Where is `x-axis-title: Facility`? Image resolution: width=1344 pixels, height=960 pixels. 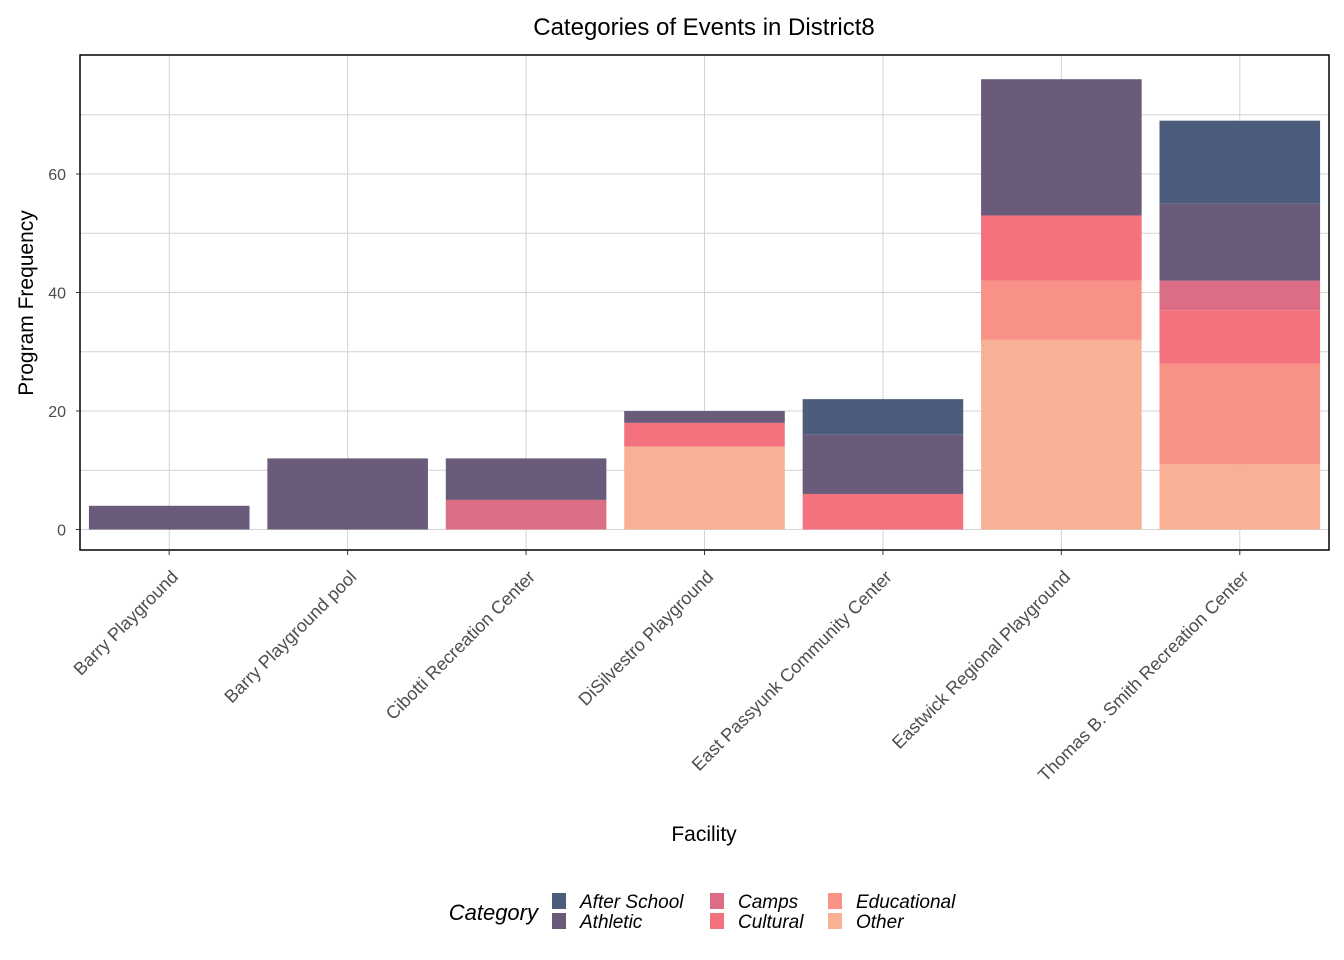
x-axis-title: Facility is located at coordinates (704, 834).